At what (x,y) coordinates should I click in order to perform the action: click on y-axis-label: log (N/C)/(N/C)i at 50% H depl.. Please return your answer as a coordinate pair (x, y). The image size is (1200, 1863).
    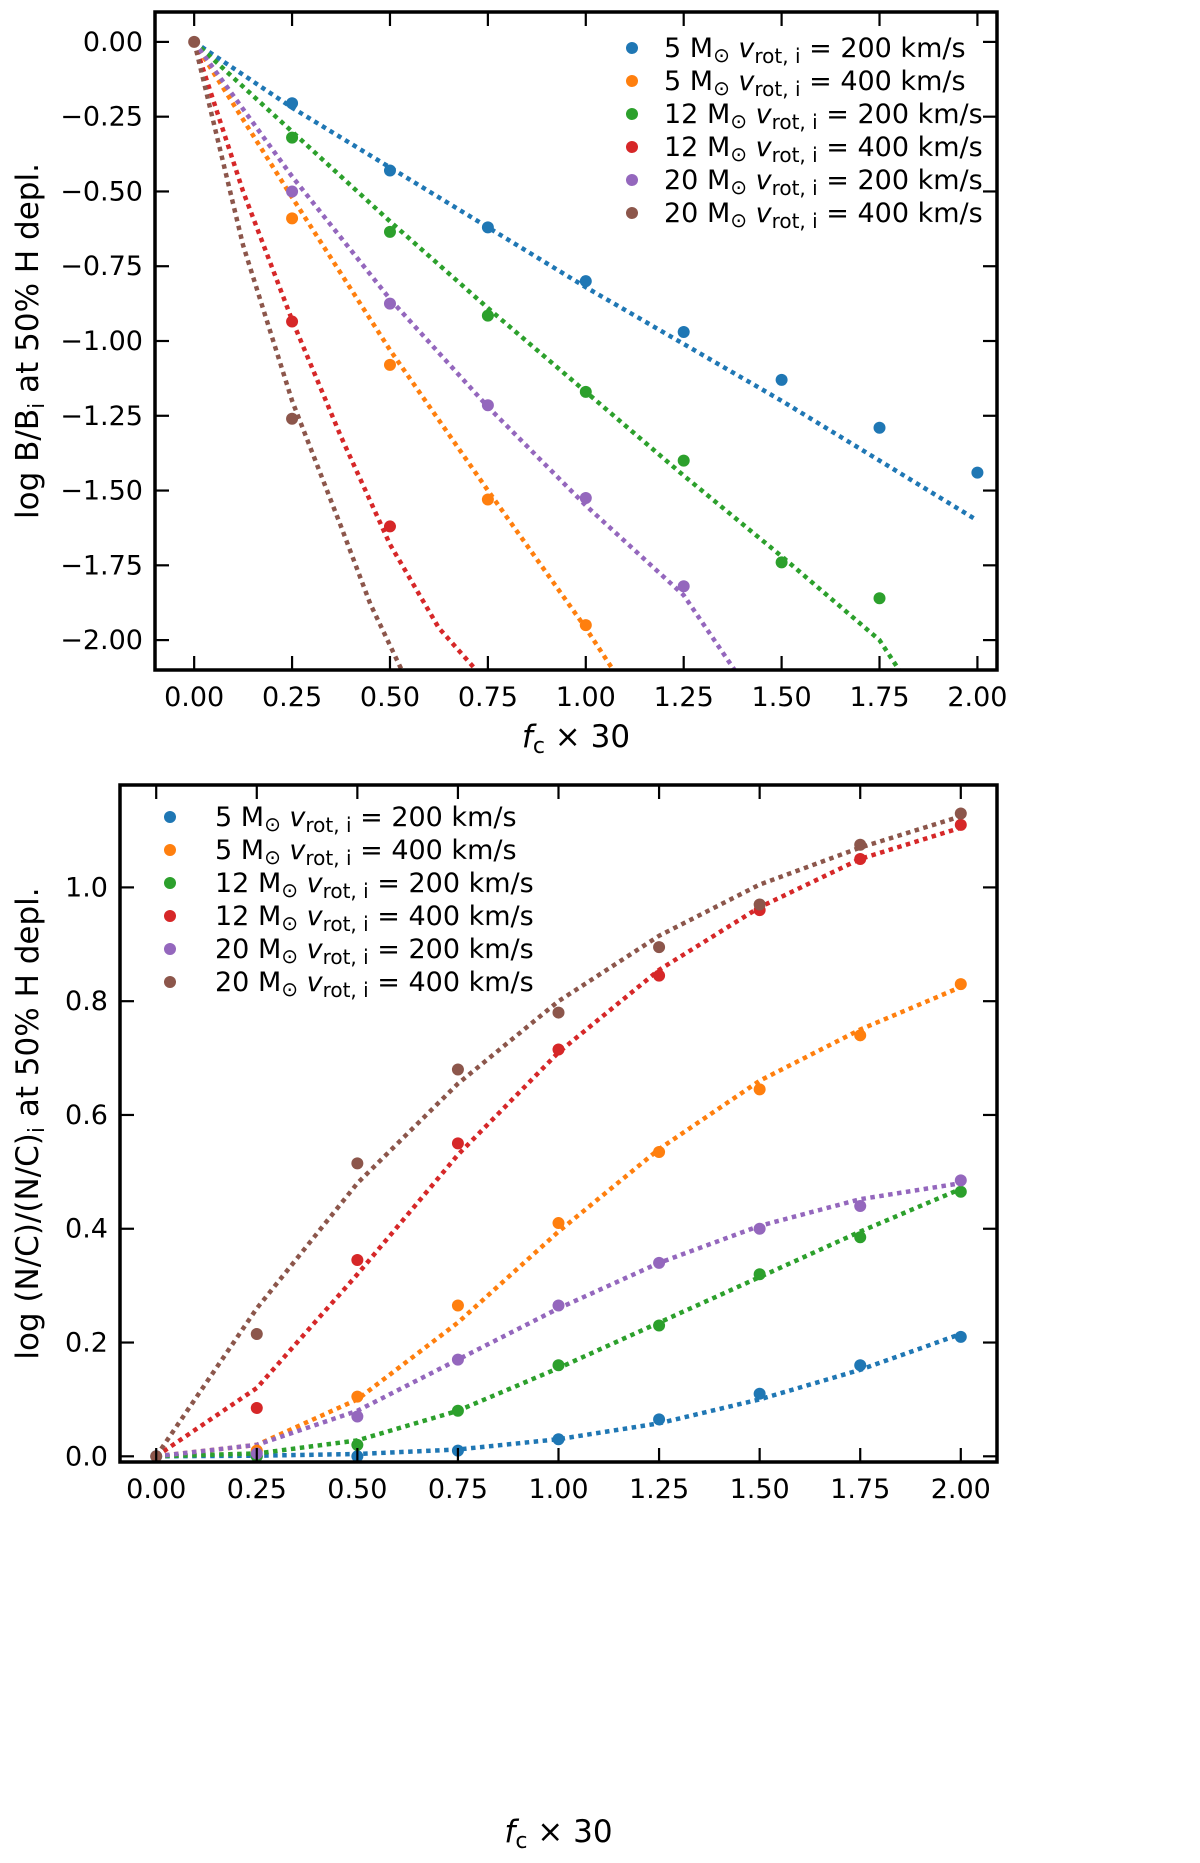
    Looking at the image, I should click on (30, 1123).